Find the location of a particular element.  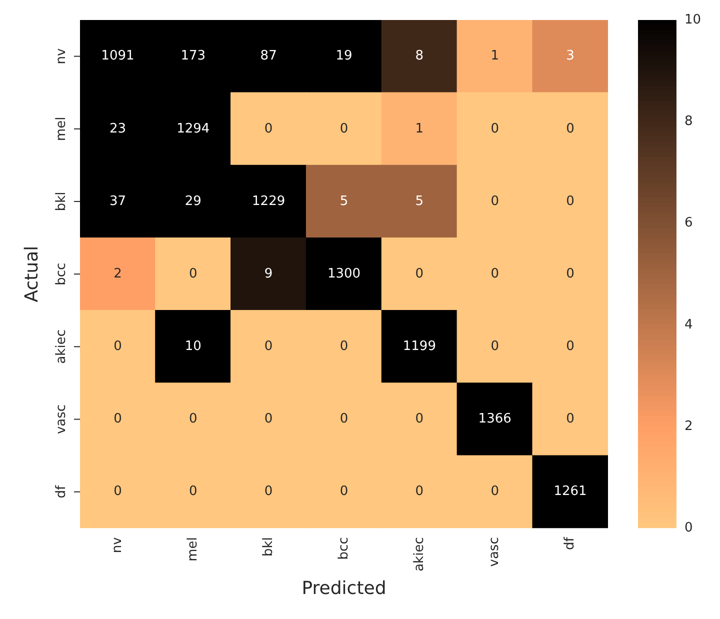

x-tick-label: nv is located at coordinates (118, 545).